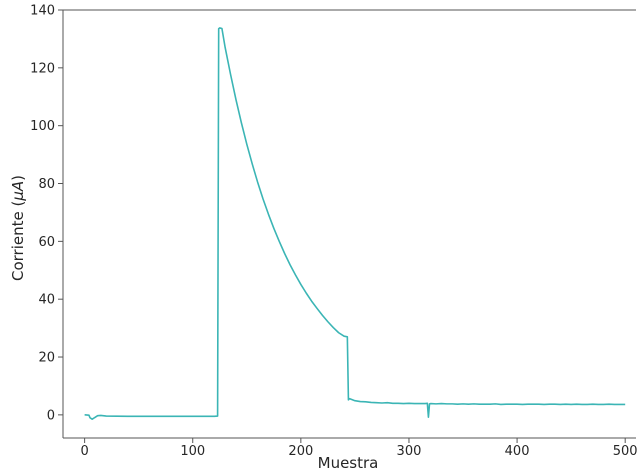  I want to click on y-tick-label: 100, so click(42, 126).